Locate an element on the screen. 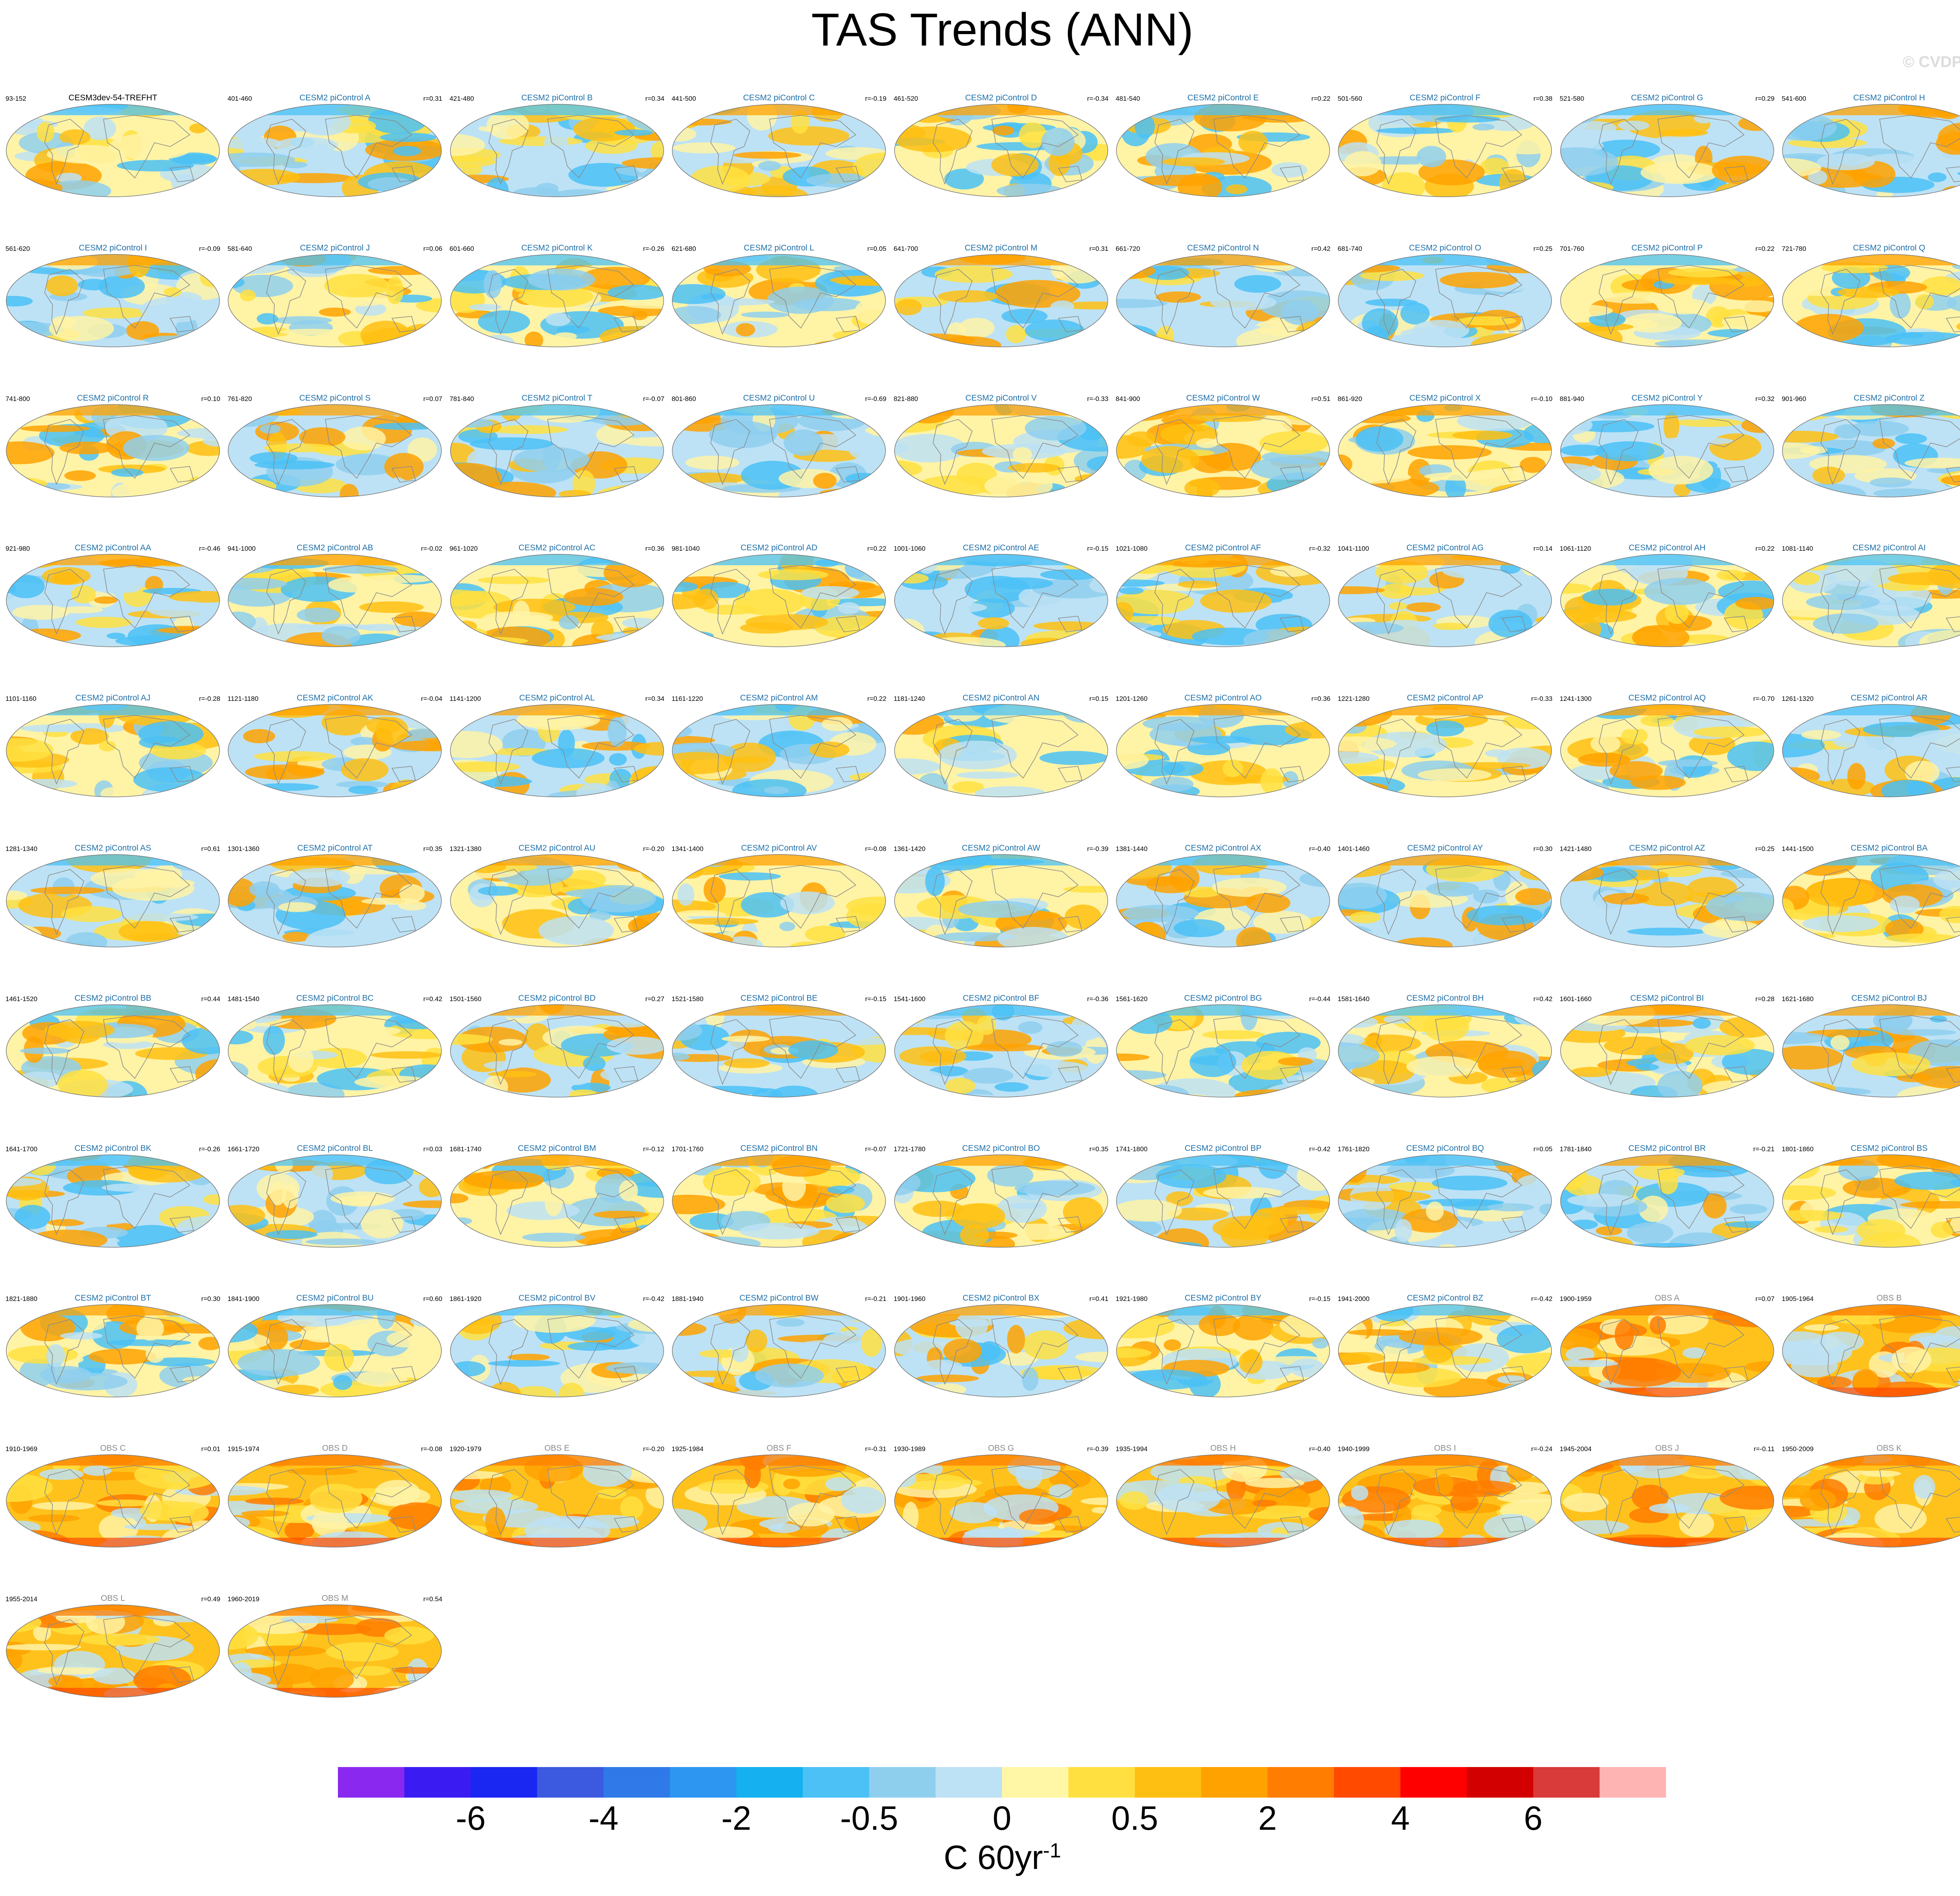  panel-correlation: r=-0.42 is located at coordinates (653, 1299).